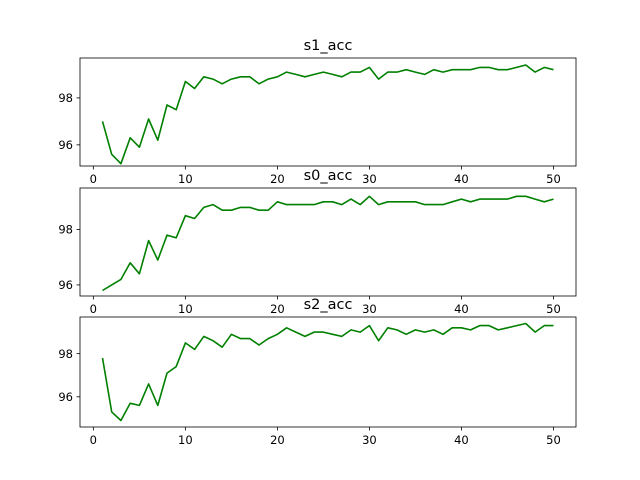  What do you see at coordinates (328, 305) in the screenshot?
I see `chart-title: s2_acc` at bounding box center [328, 305].